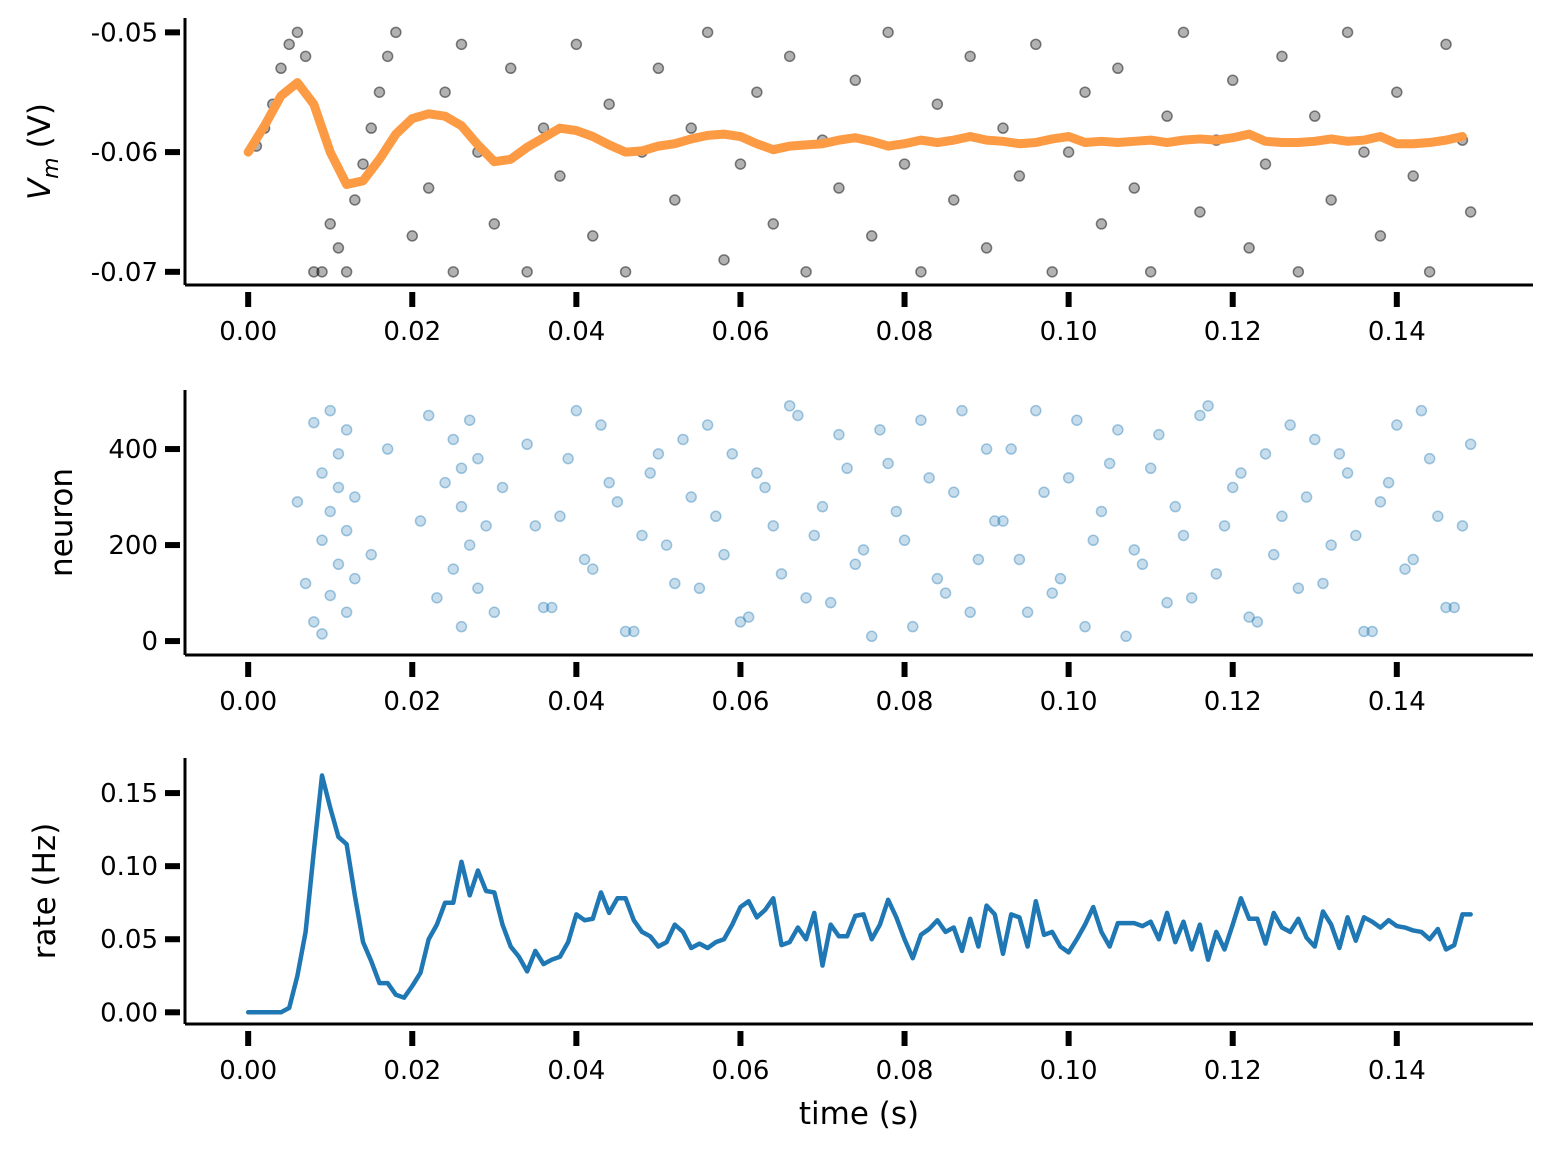  What do you see at coordinates (124, 153) in the screenshot?
I see `y-tick-label: -0.06` at bounding box center [124, 153].